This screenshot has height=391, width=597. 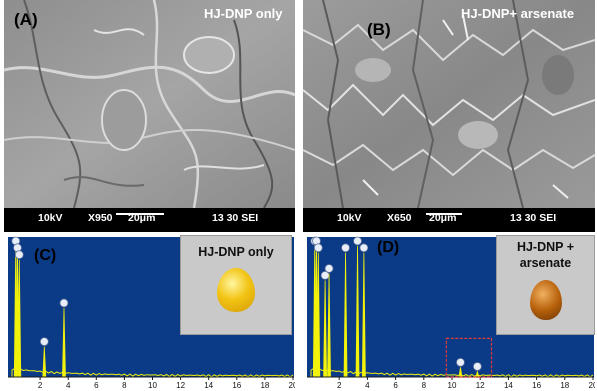 I want to click on x-tick-label-c-6: 14, so click(x=208, y=385).